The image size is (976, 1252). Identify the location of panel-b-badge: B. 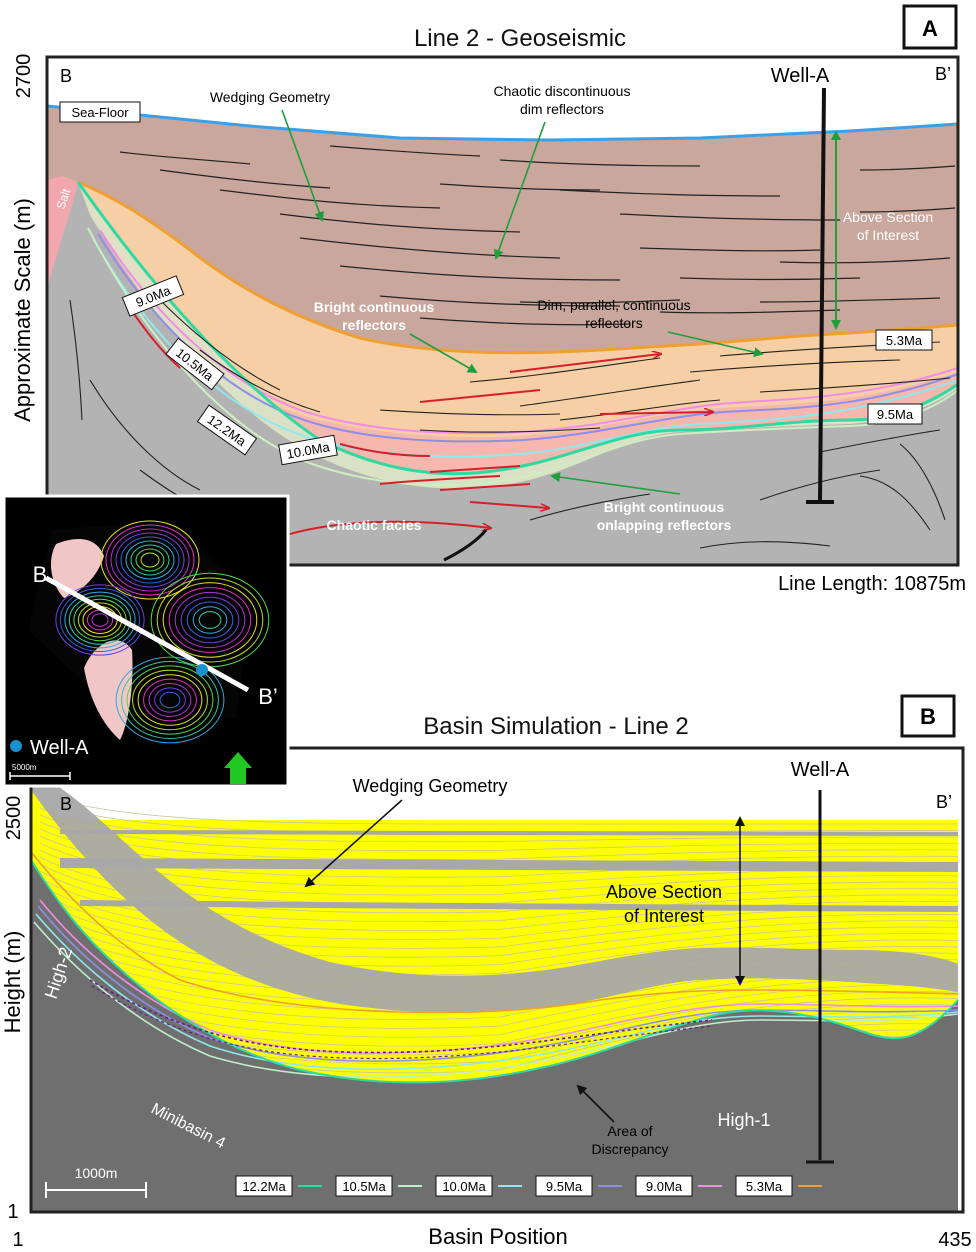
(928, 716).